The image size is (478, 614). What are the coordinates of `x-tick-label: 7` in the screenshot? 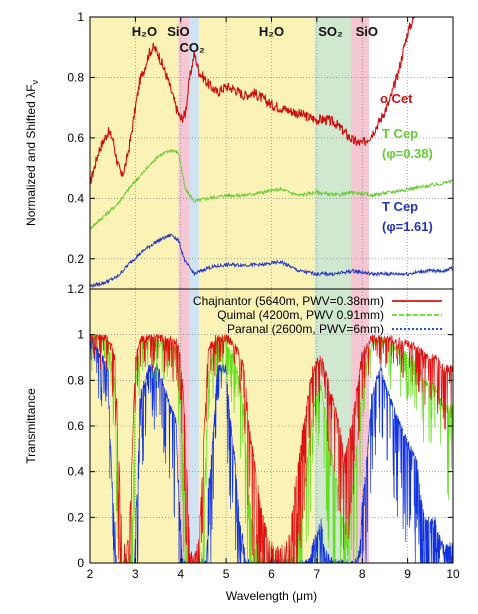 It's located at (317, 574).